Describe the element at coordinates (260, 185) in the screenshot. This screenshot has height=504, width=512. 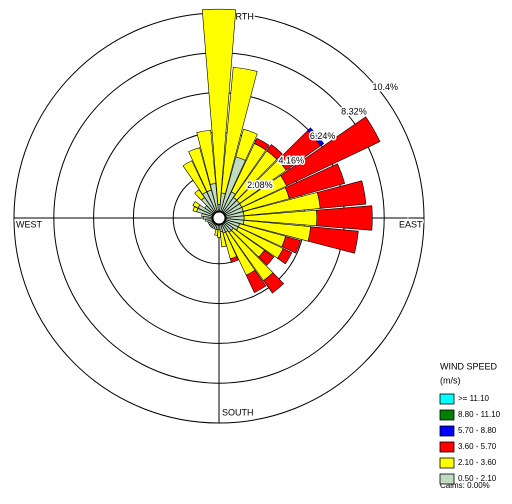
I see `ring-label: 2.08%` at that location.